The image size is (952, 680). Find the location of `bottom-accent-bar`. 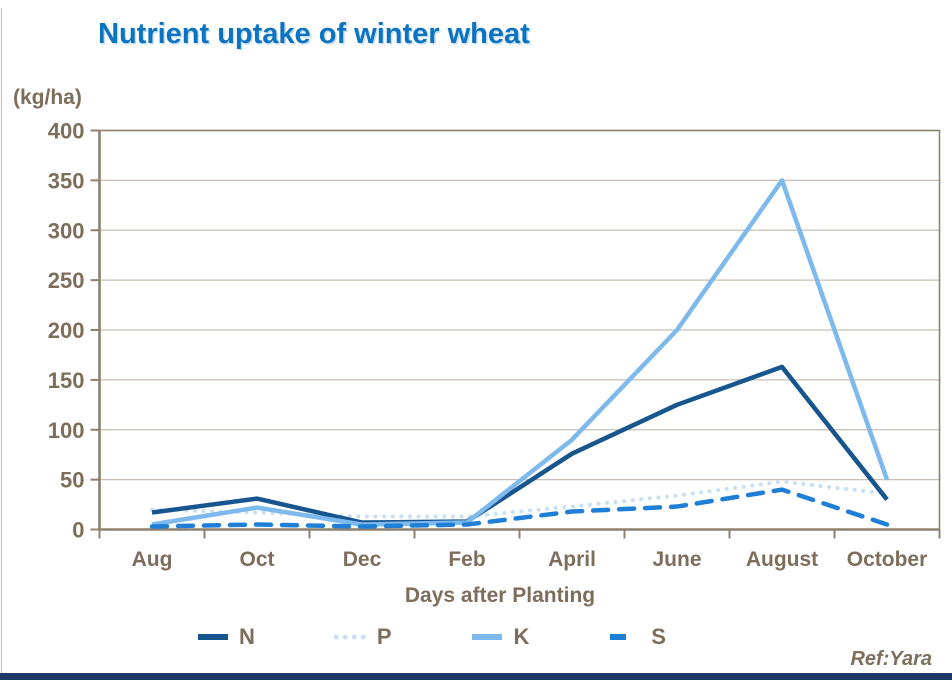

bottom-accent-bar is located at coordinates (476, 676).